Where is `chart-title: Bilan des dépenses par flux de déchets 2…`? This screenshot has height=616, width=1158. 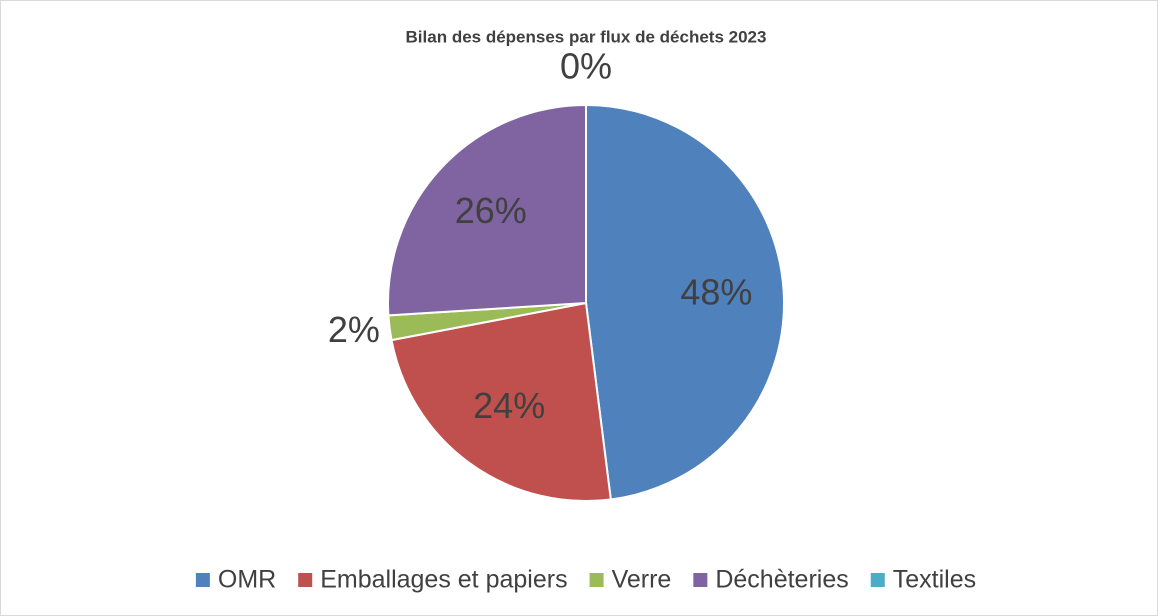 chart-title: Bilan des dépenses par flux de déchets 2… is located at coordinates (586, 36).